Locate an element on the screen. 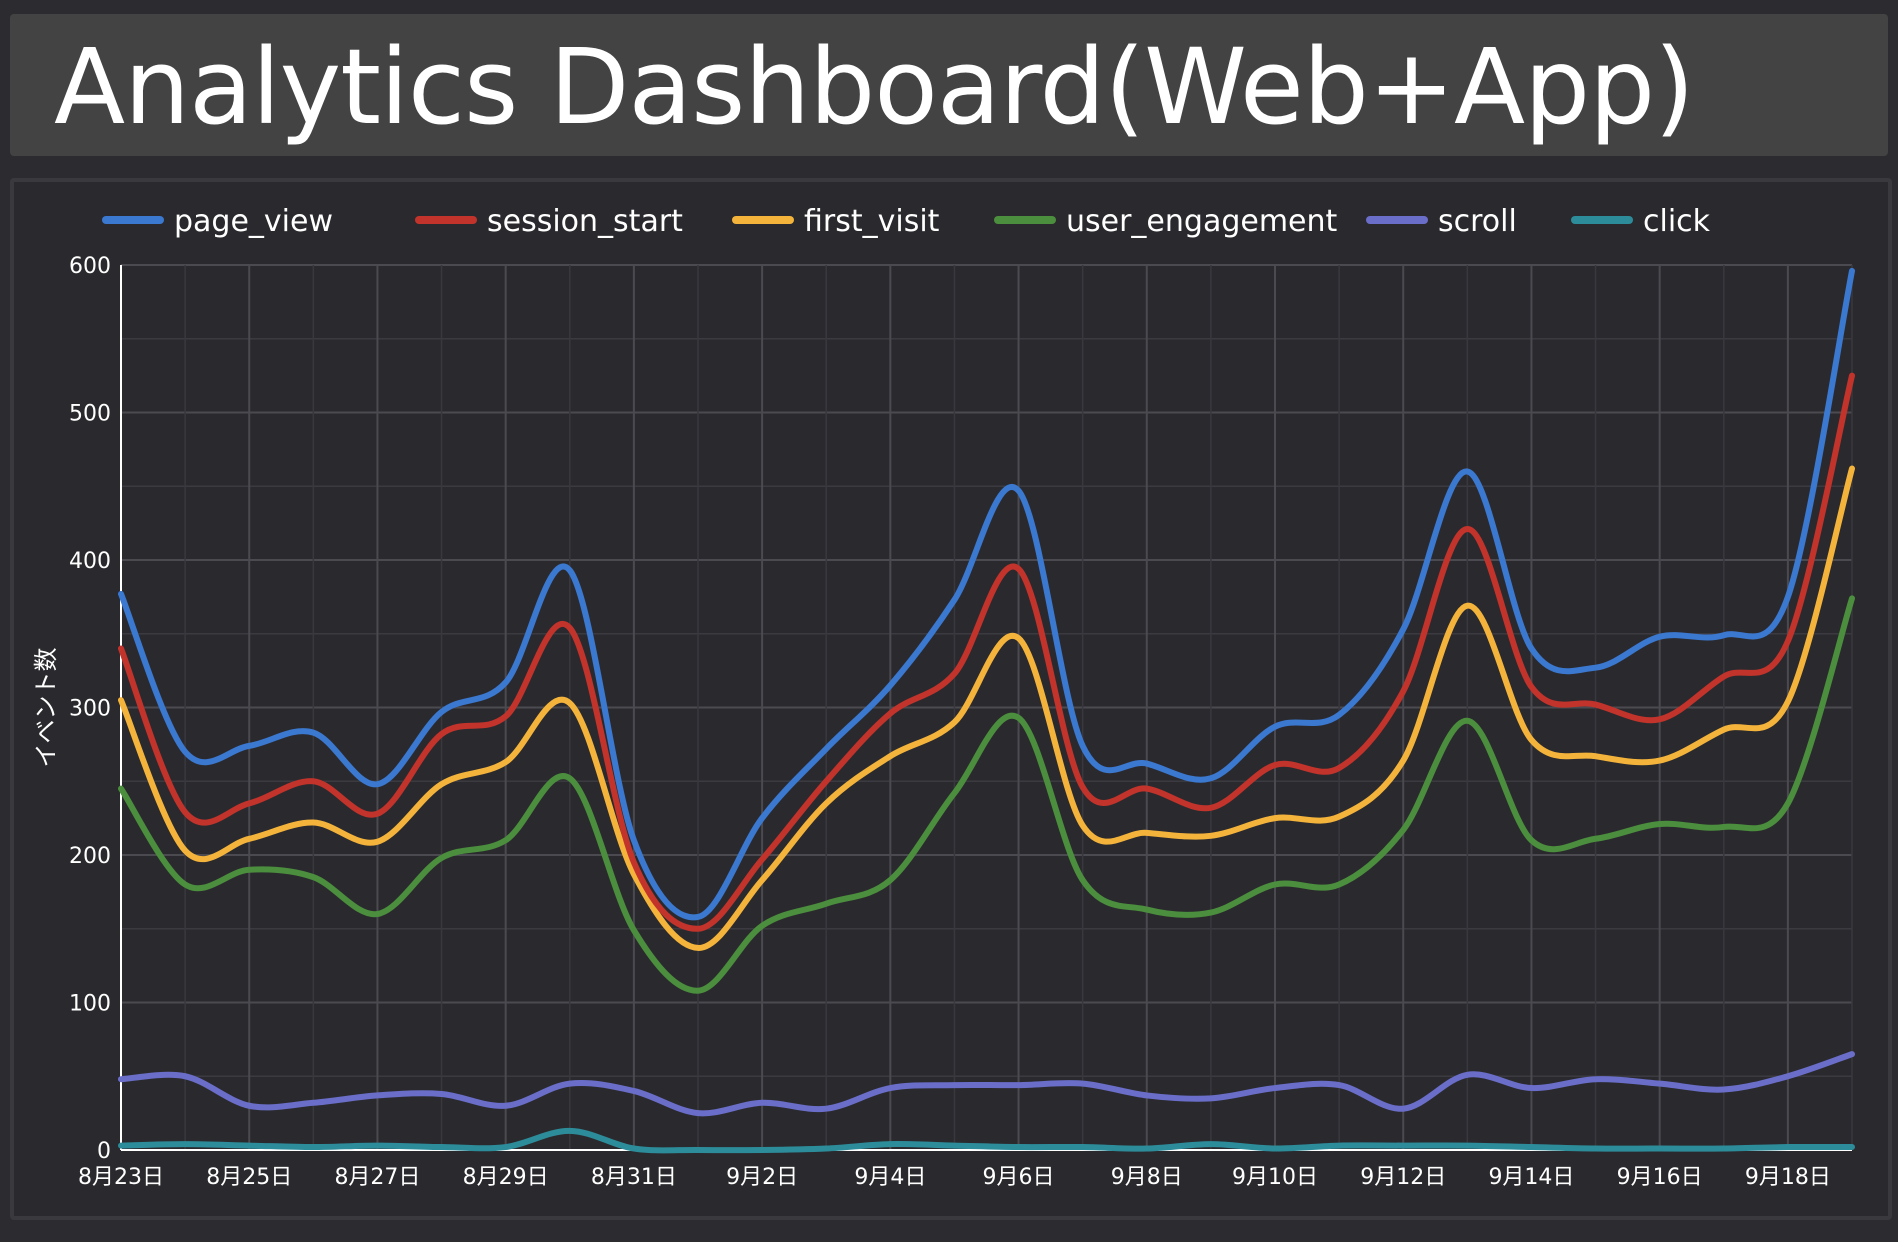 This screenshot has width=1898, height=1242. legend-item-scroll: scroll is located at coordinates (1441, 221).